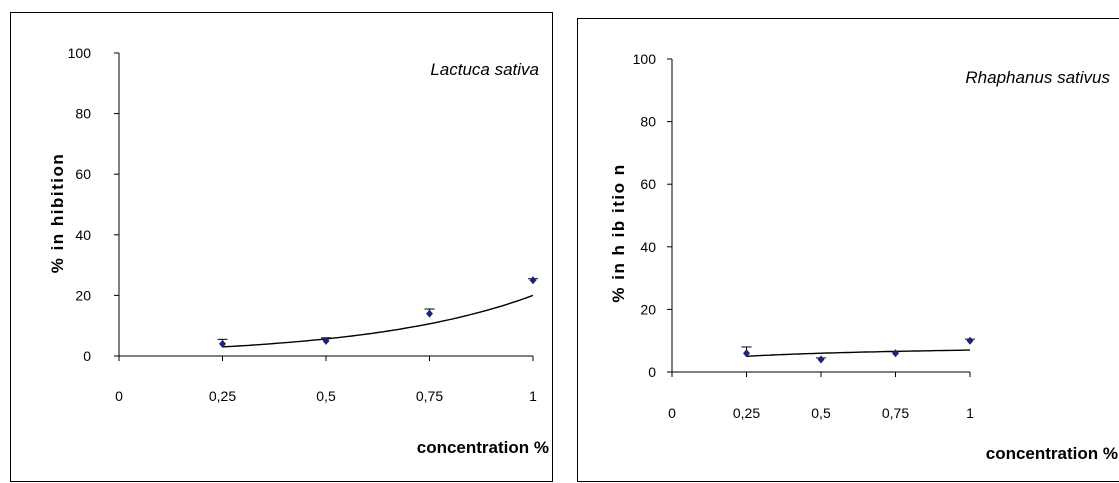 The image size is (1119, 483). I want to click on species-annotation: Lactuca sativa, so click(484, 69).